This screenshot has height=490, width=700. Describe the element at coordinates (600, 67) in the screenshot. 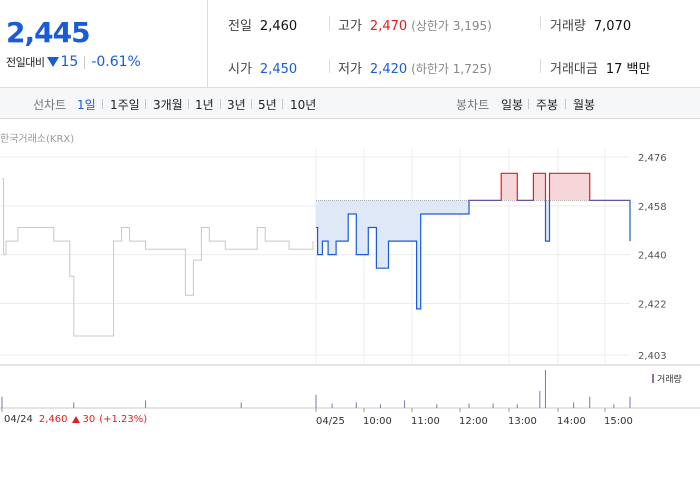

I see `stat-trade-value: 거래대금 17 백만` at that location.